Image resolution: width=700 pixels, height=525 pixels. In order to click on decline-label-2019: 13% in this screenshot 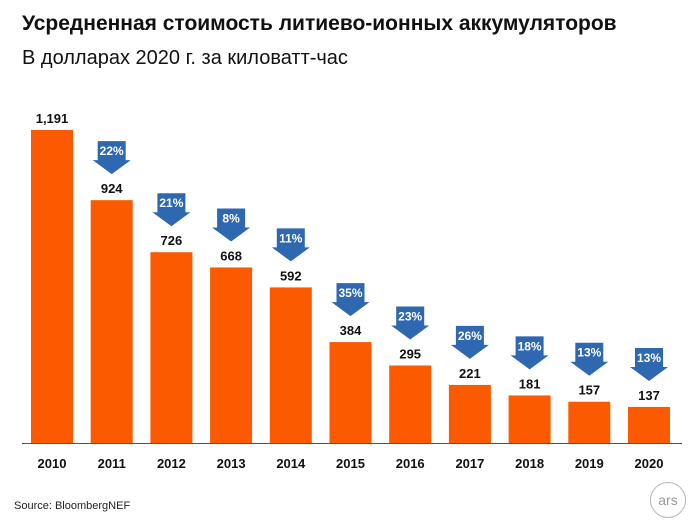, I will do `click(589, 353)`.